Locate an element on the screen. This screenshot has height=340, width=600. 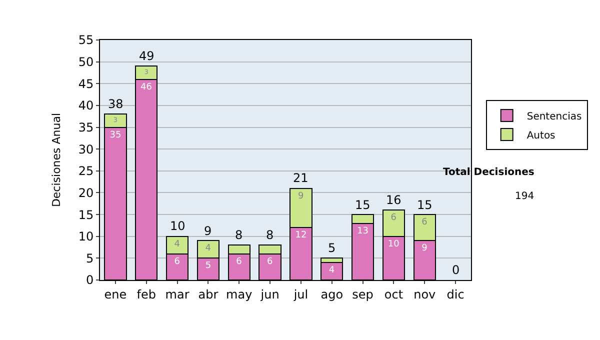
legend-label: Sentencias is located at coordinates (554, 116).